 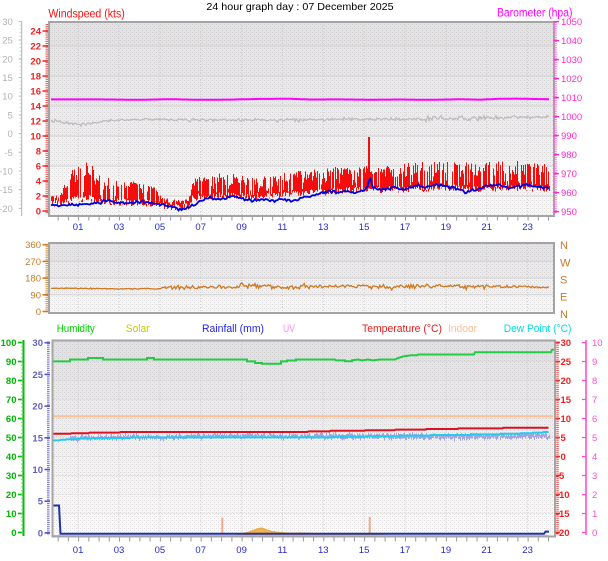 I want to click on svg-text:24 hour graph day : 07 Decembe: 24 hour graph day : 07 December 2025, so click(x=299, y=7).